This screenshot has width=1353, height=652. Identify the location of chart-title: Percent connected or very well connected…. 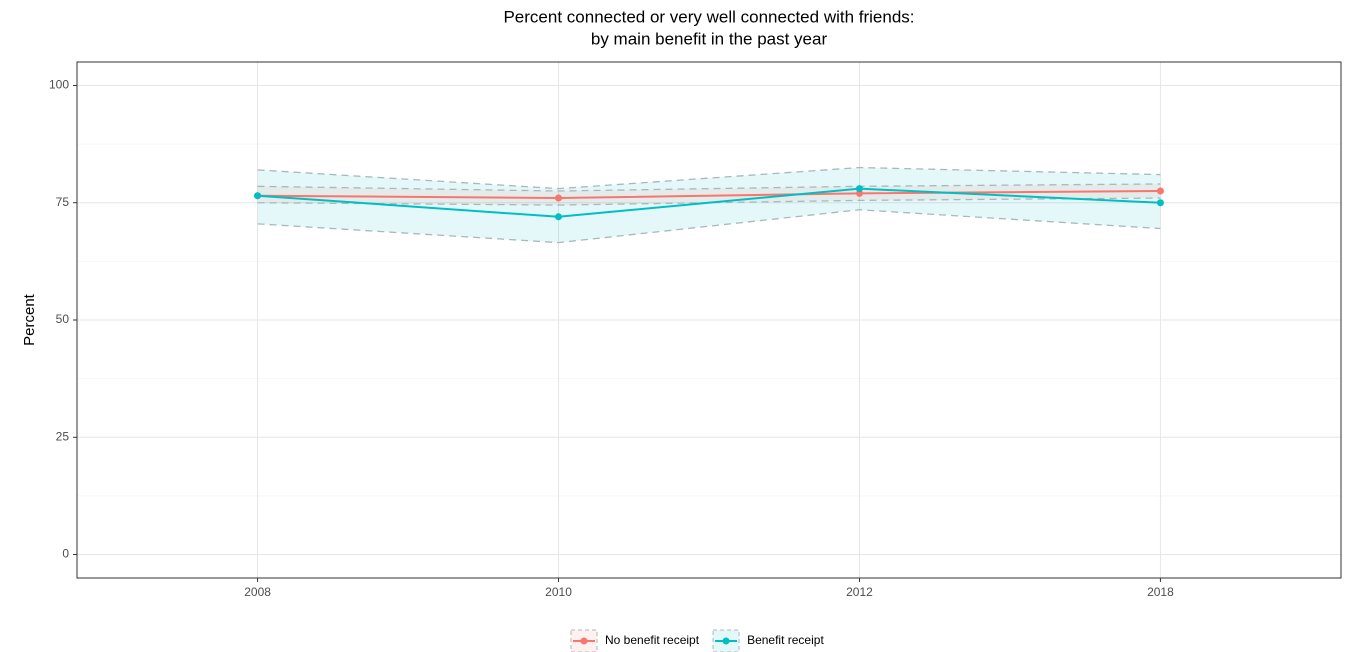
(708, 16).